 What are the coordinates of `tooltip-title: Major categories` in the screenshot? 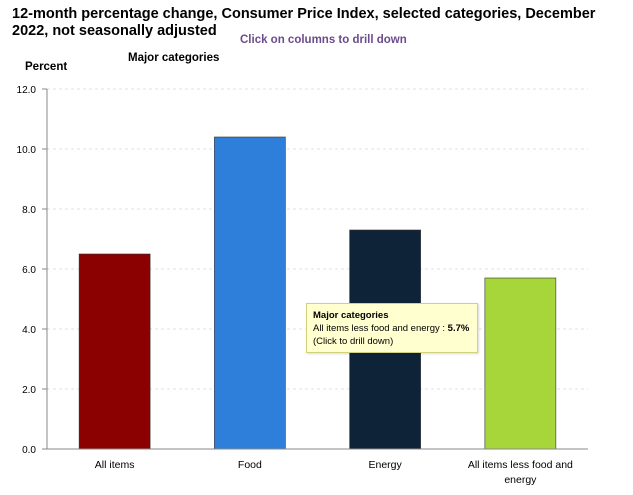 It's located at (351, 315).